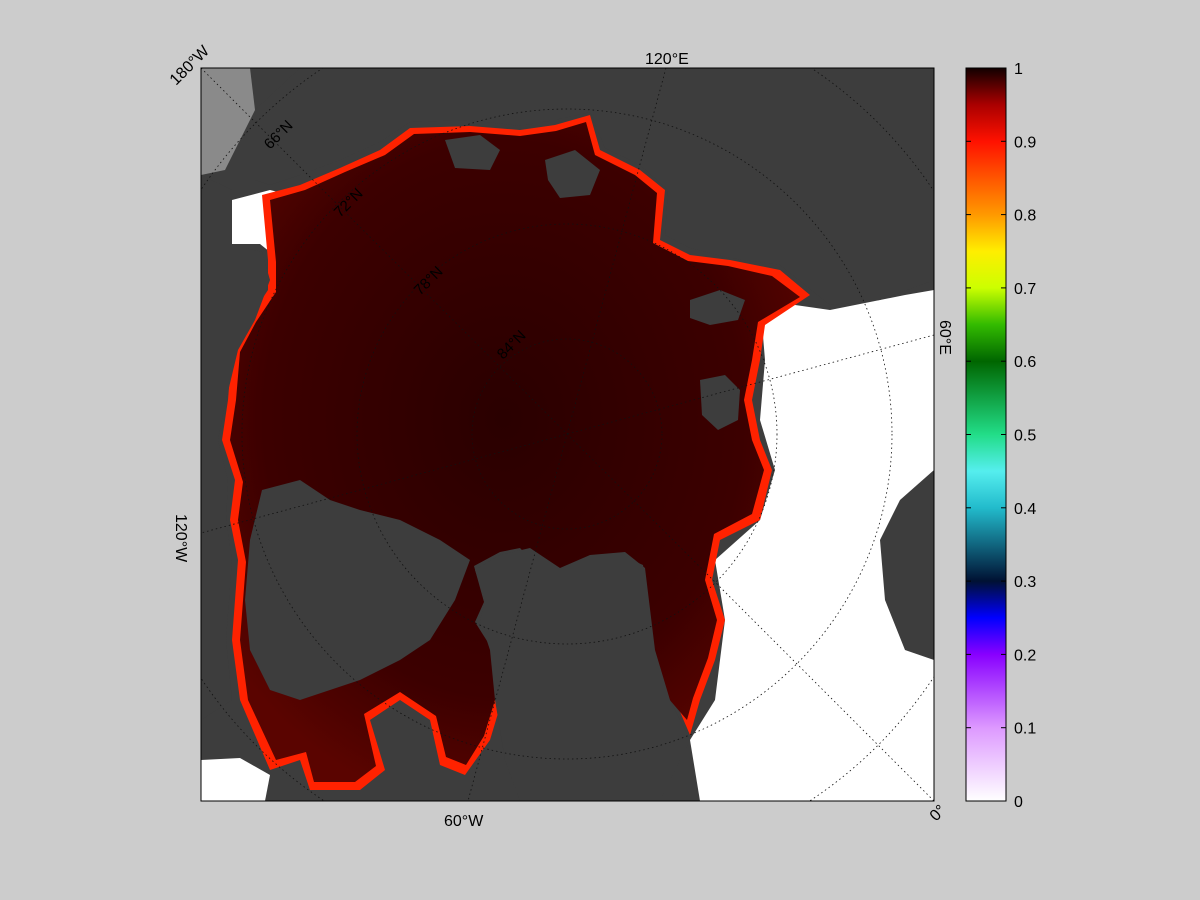 The width and height of the screenshot is (1200, 900). I want to click on colorbar-tick-label: 0.6, so click(1025, 362).